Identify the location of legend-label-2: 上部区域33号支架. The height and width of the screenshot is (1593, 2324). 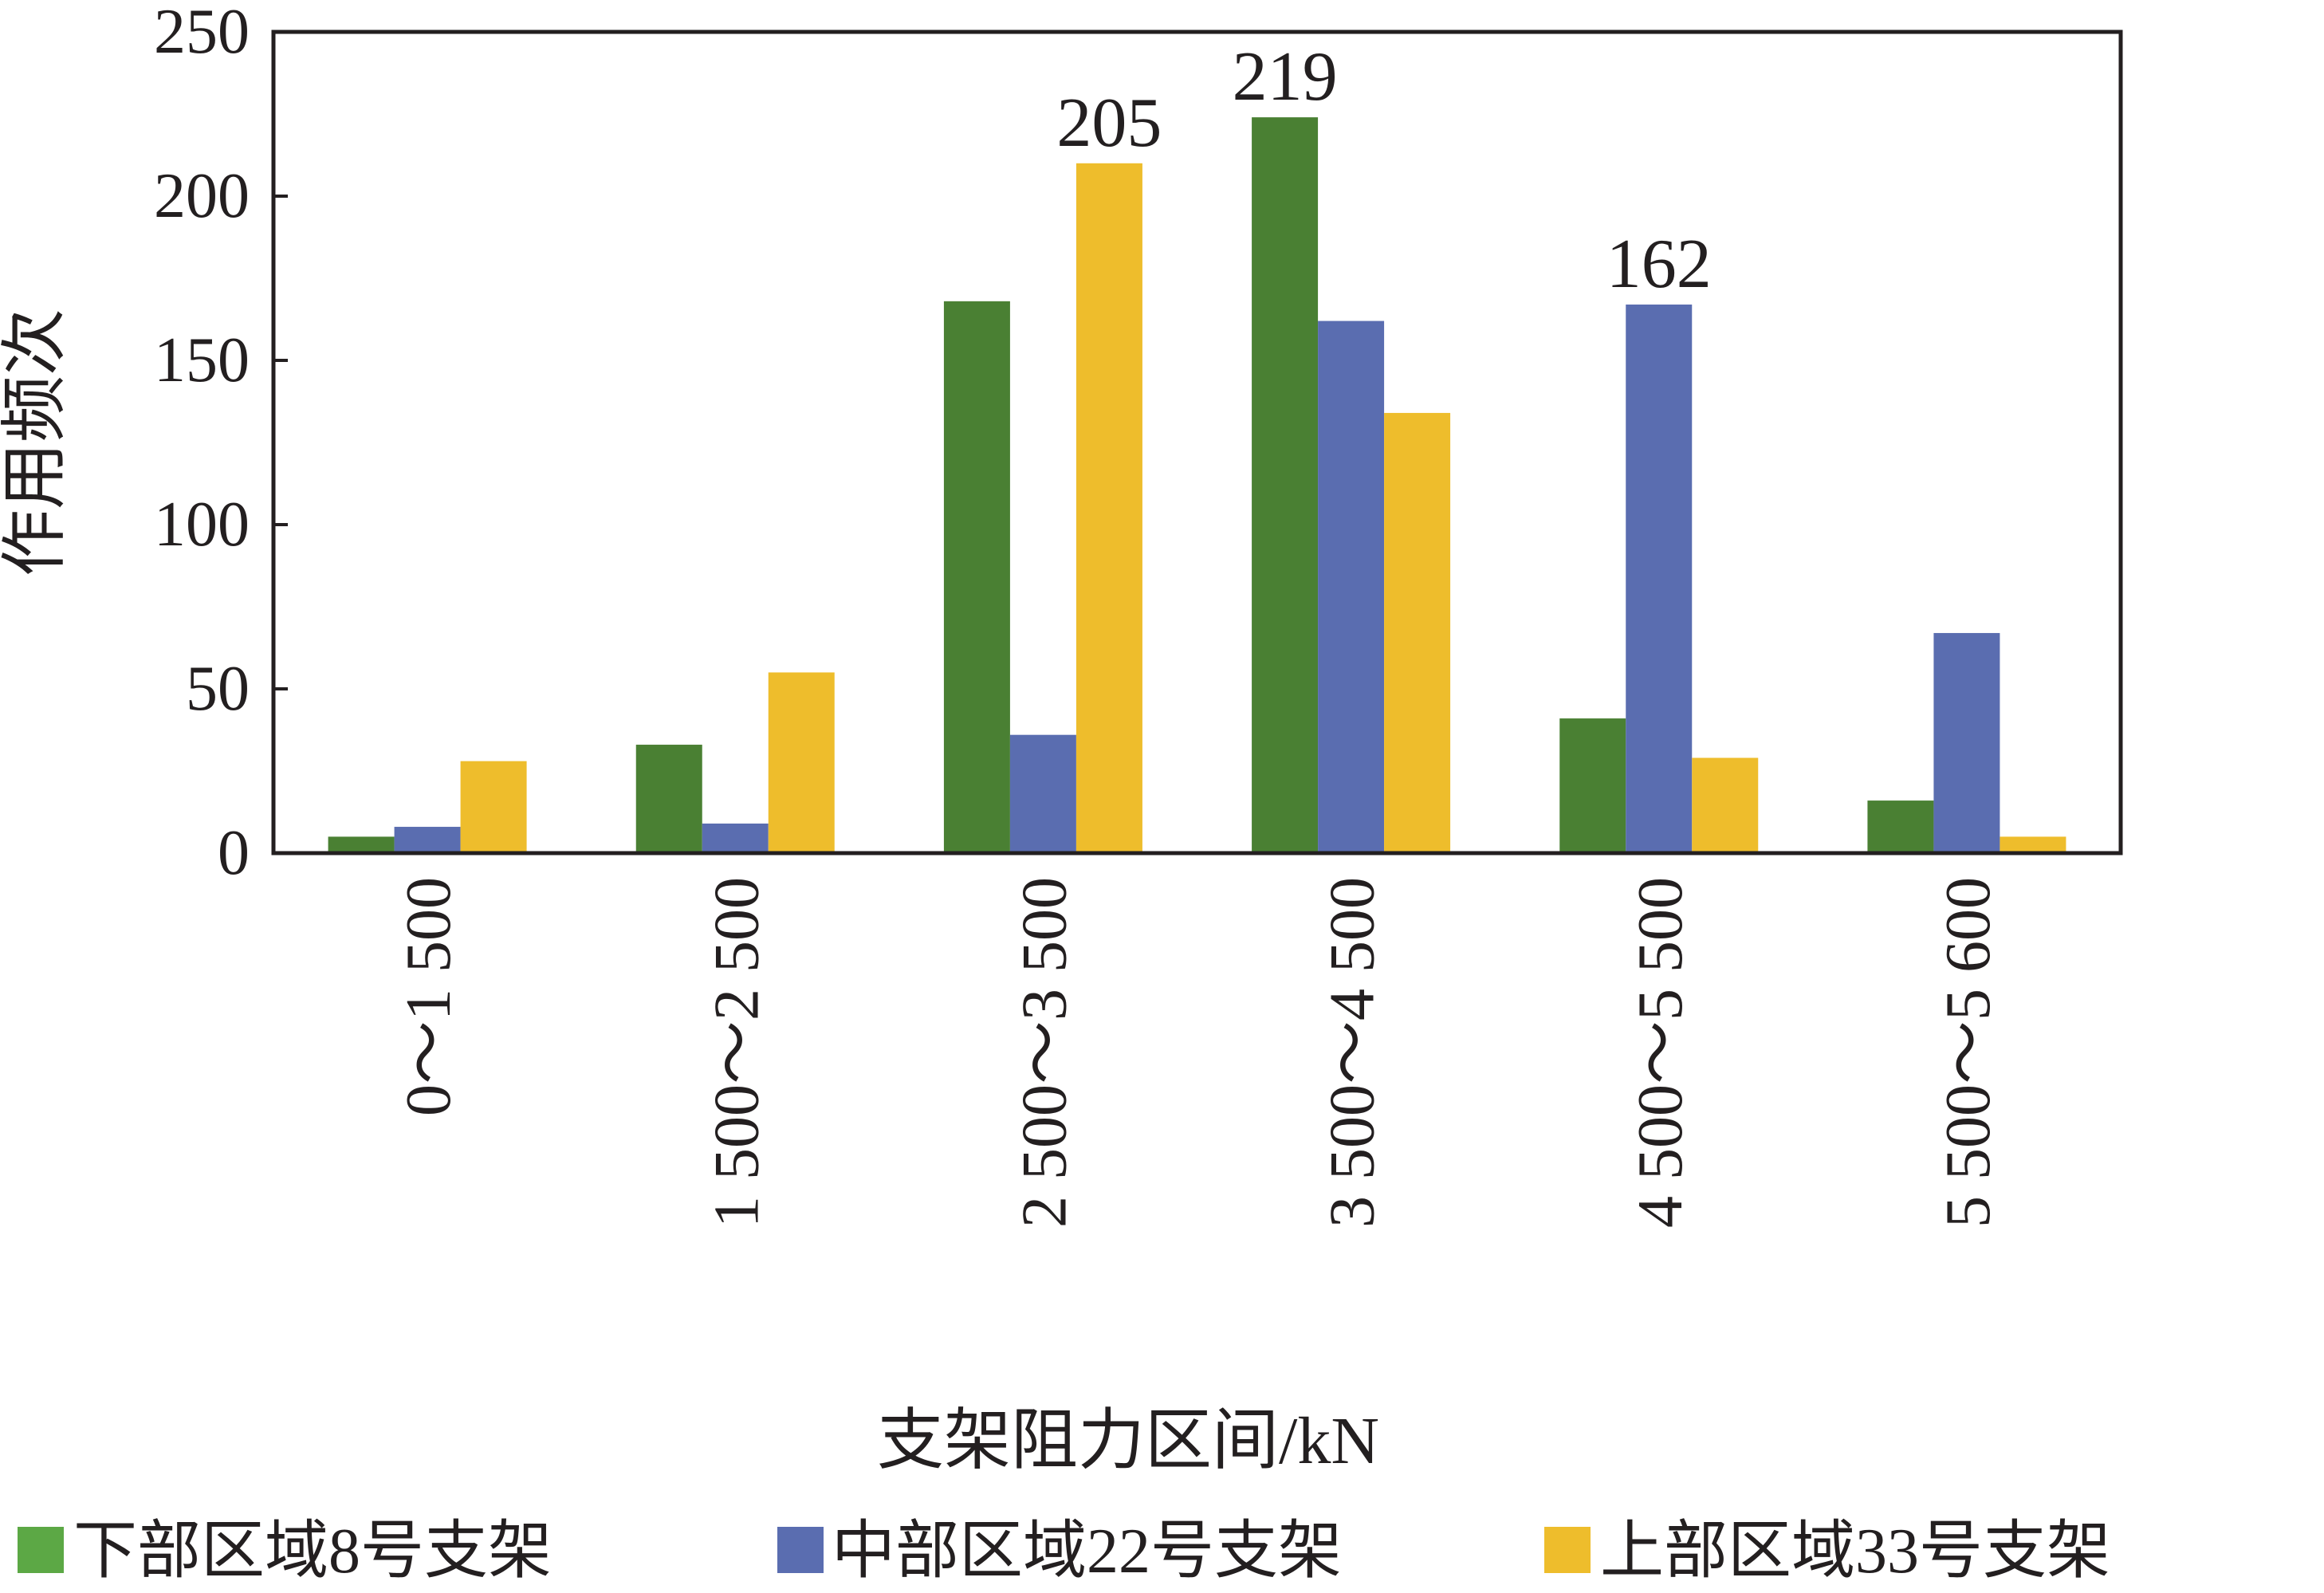
(1855, 1551).